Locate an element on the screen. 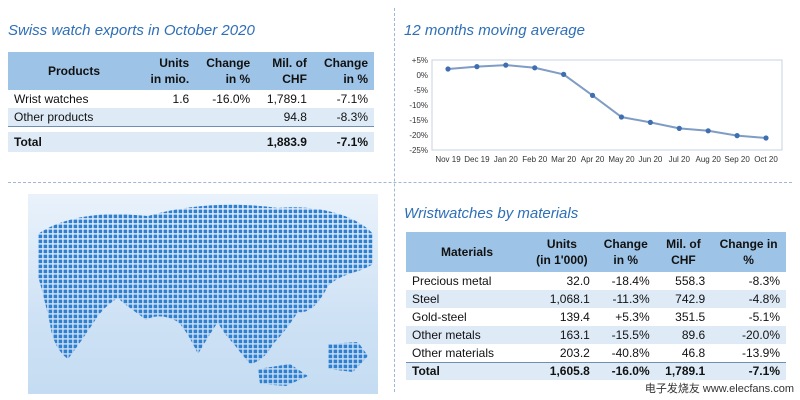  table-row: Gold-steel 139.4 +5.3% 351.5 -5.1% is located at coordinates (596, 317).